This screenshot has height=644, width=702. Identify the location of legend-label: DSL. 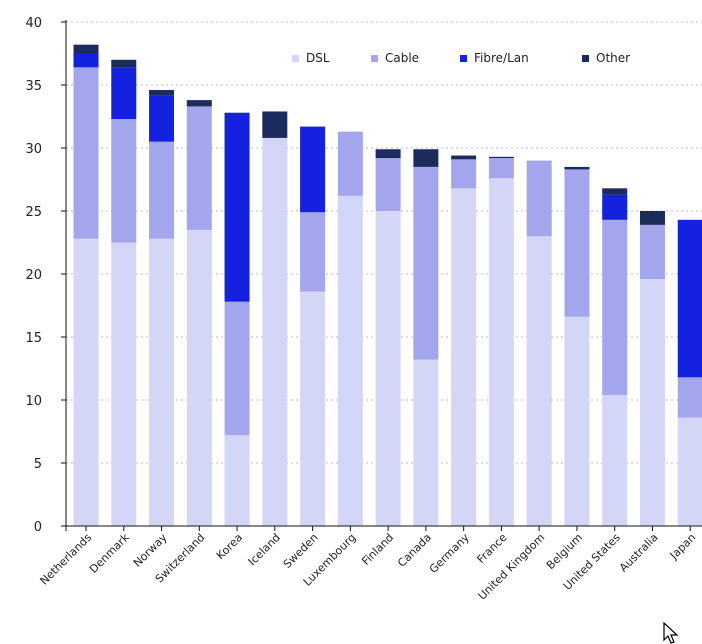
(318, 58).